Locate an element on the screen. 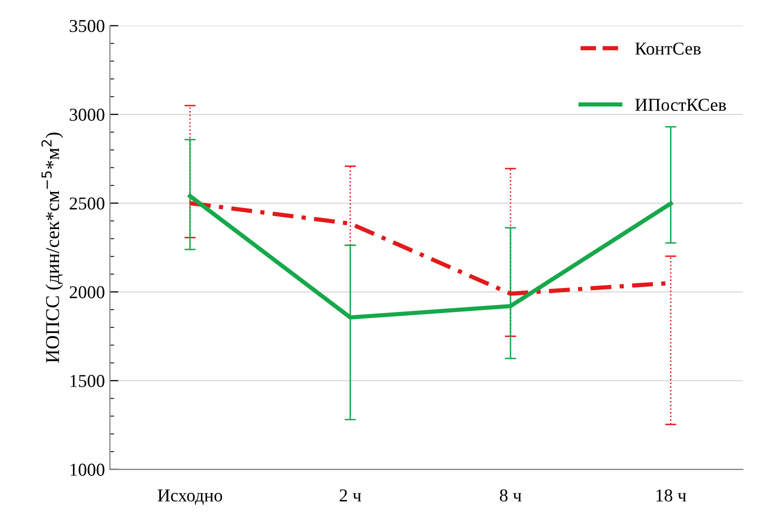 This screenshot has height=513, width=758. x-tick-label: 18 ч is located at coordinates (671, 495).